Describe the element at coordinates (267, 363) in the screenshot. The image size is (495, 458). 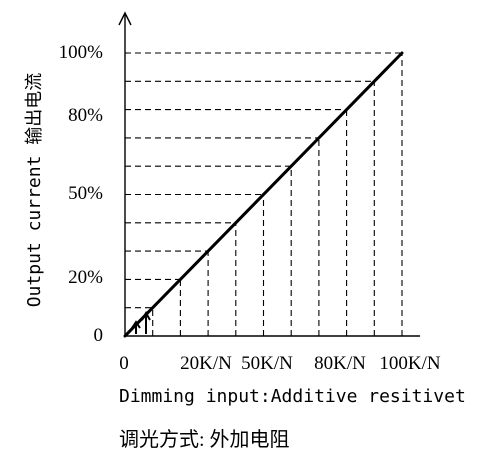
I see `x-tick-label-3: 50K/N` at that location.